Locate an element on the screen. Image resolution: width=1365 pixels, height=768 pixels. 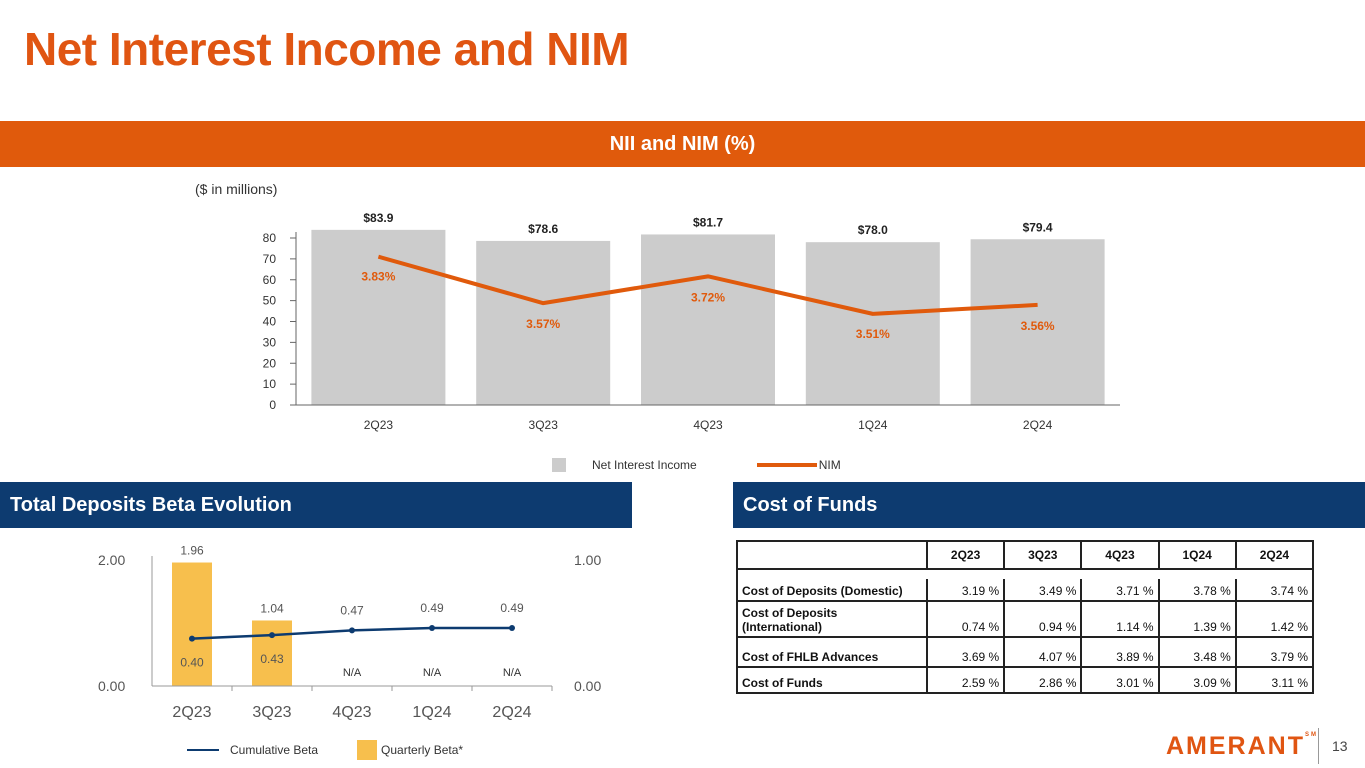
y-tick-label: 10 is located at coordinates (270, 384).